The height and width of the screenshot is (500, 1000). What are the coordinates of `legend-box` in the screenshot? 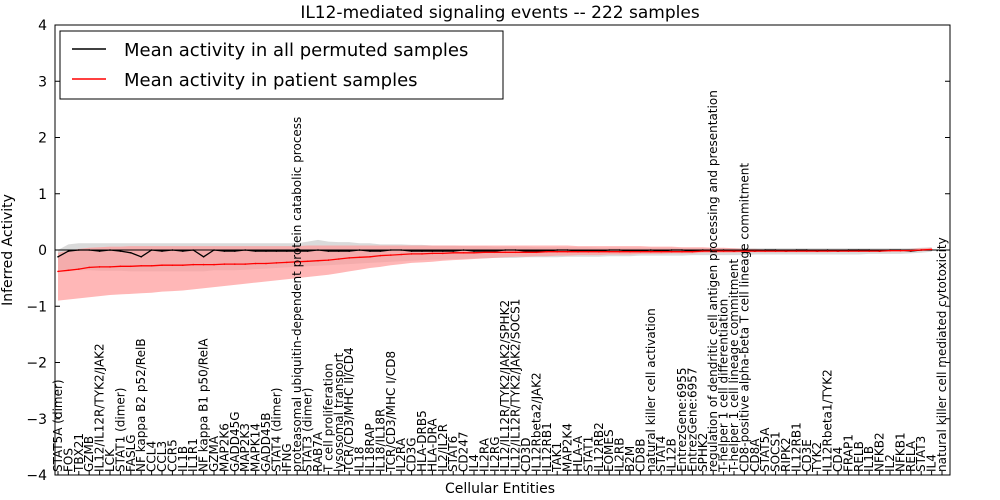 It's located at (281, 65).